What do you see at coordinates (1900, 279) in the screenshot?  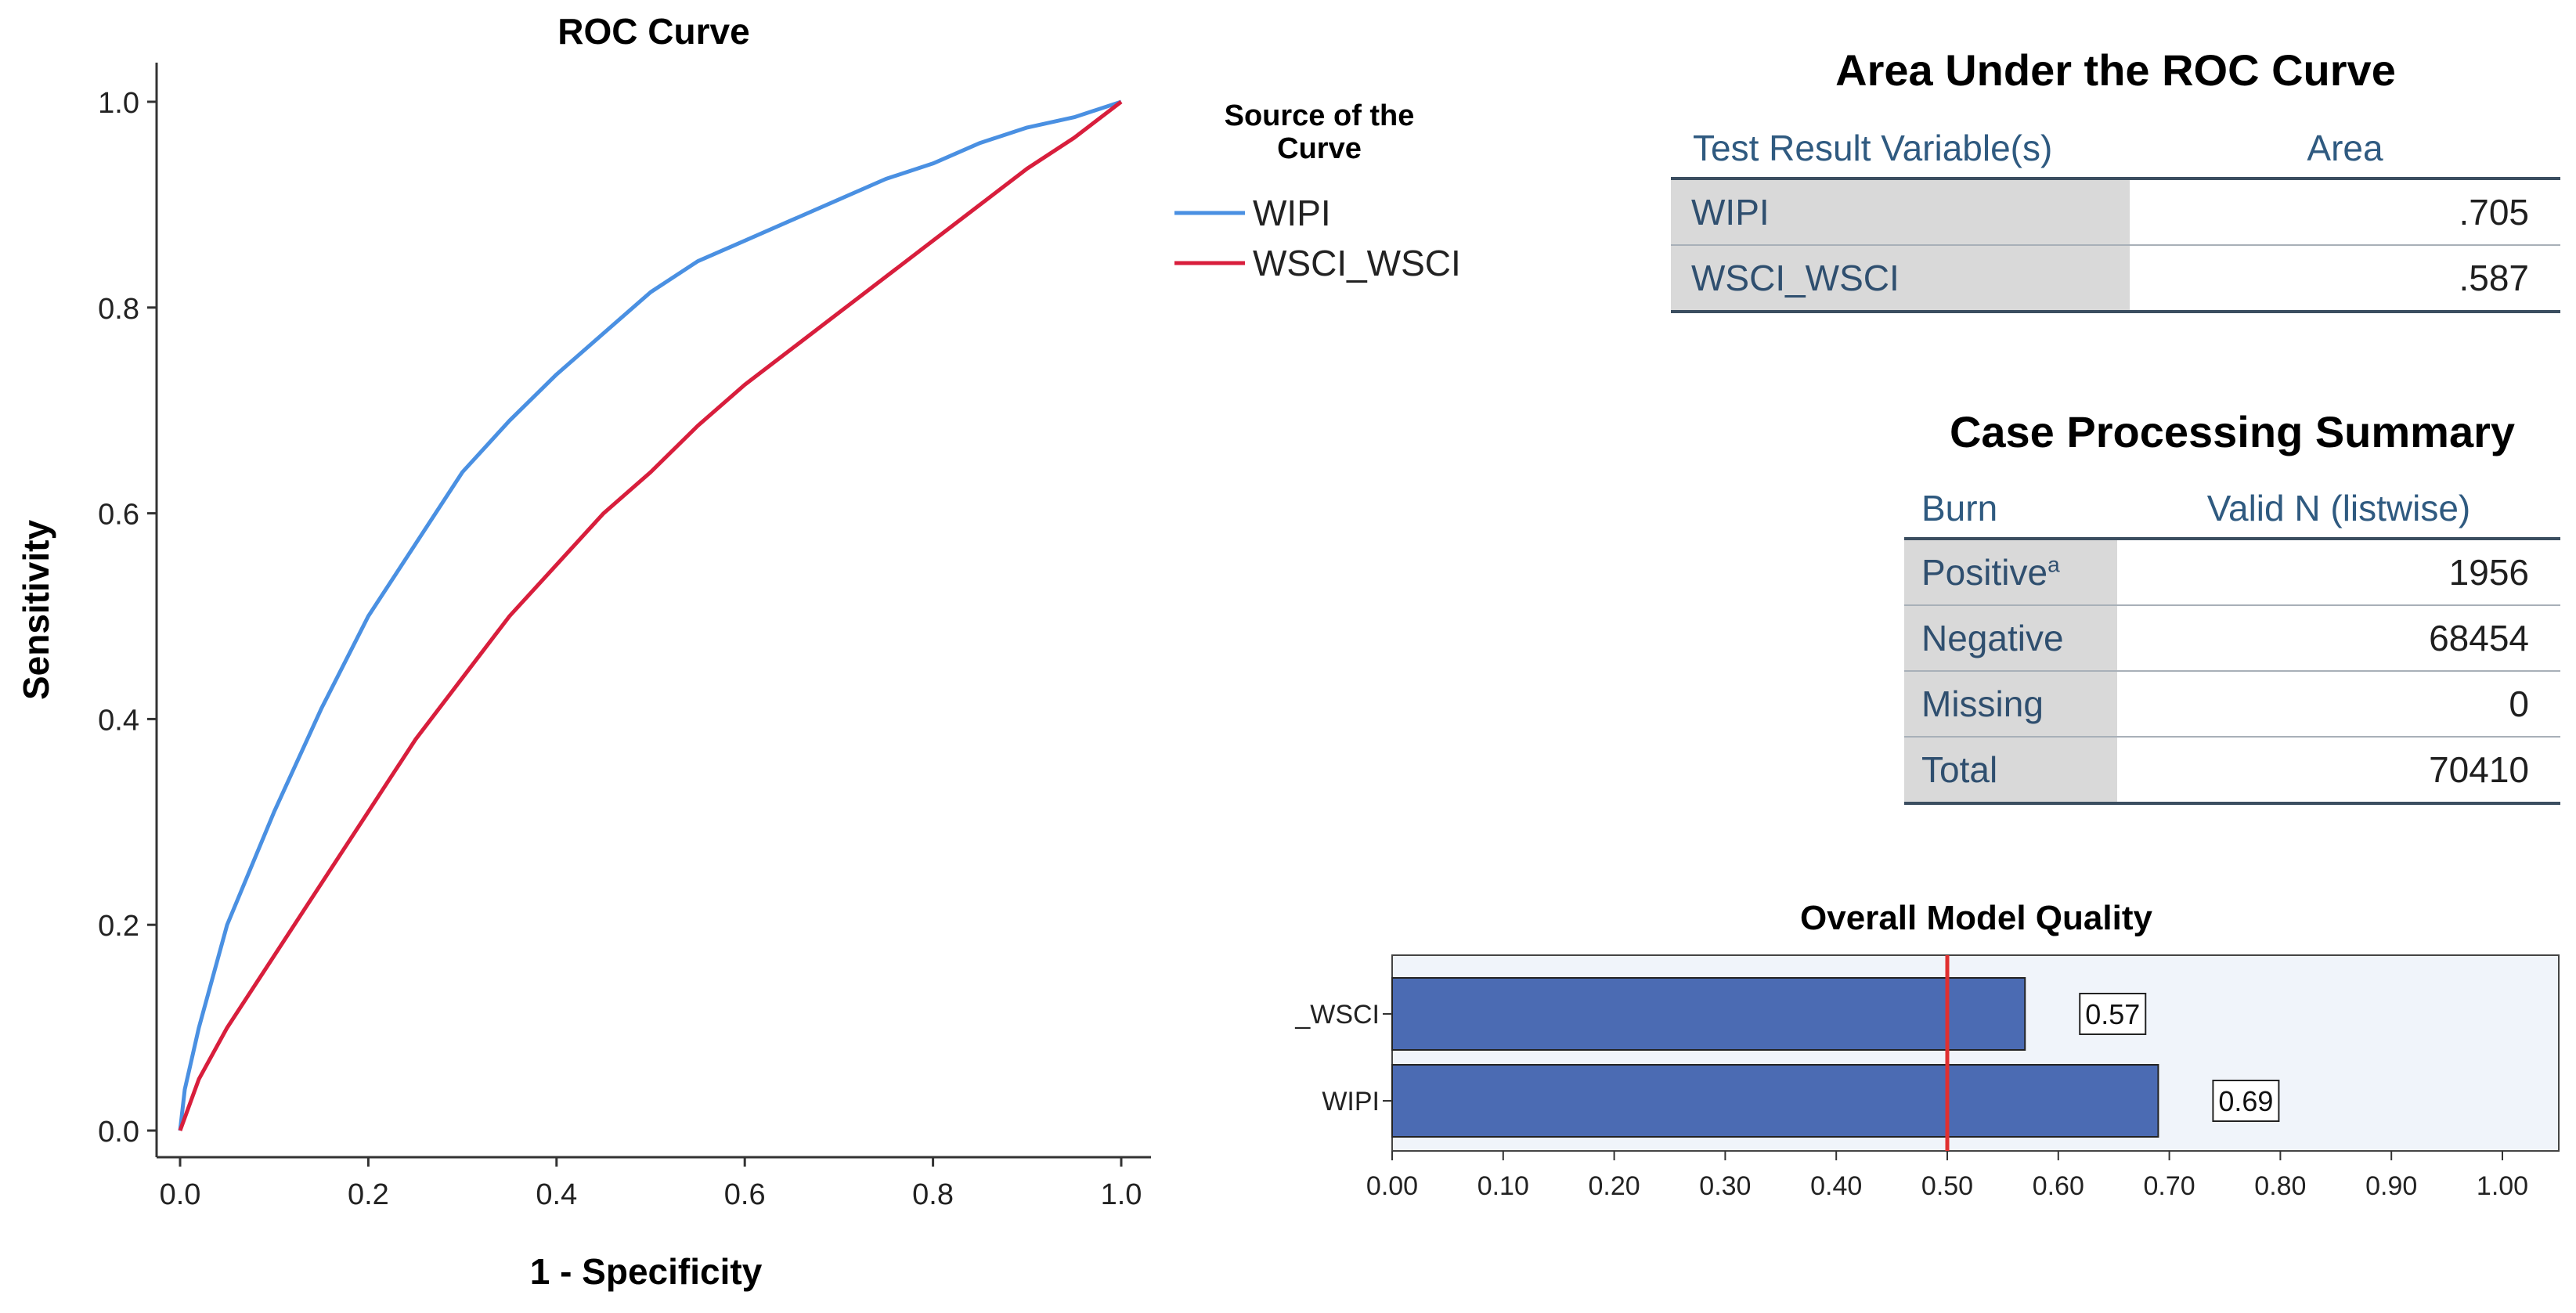 I see `auc-row-label: WSCI_WSCI` at bounding box center [1900, 279].